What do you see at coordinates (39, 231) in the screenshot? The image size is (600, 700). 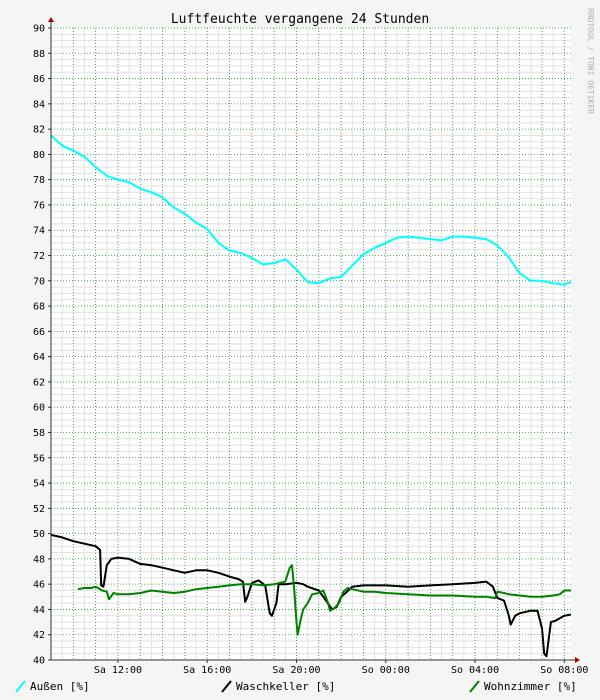 I see `y-tick-label: 74` at bounding box center [39, 231].